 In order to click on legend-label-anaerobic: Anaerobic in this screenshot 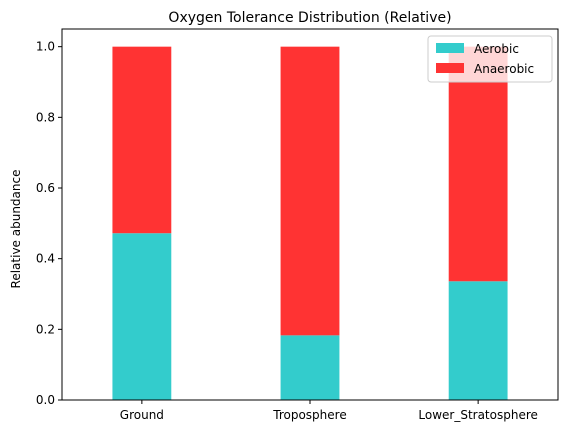, I will do `click(504, 69)`.